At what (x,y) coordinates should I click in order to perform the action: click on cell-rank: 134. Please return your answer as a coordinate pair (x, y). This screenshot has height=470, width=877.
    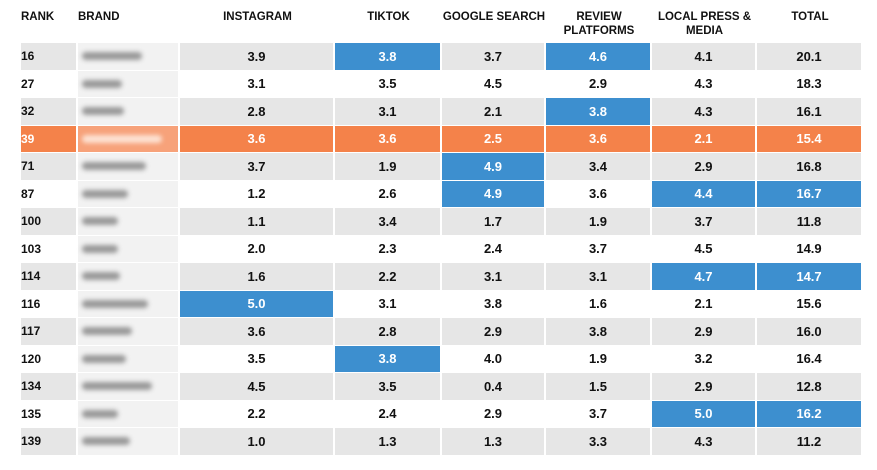
    Looking at the image, I should click on (49, 387).